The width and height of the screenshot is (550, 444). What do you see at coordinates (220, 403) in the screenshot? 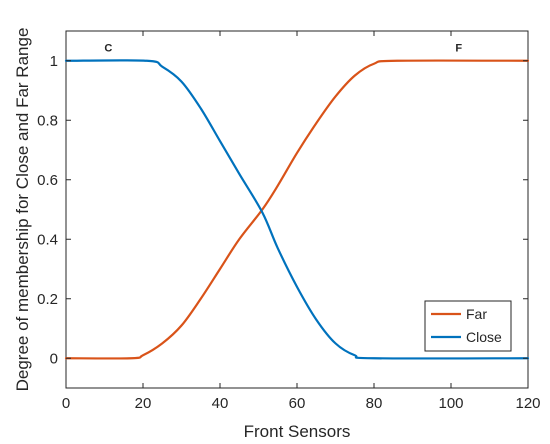
I see `x-tick-label: 40` at bounding box center [220, 403].